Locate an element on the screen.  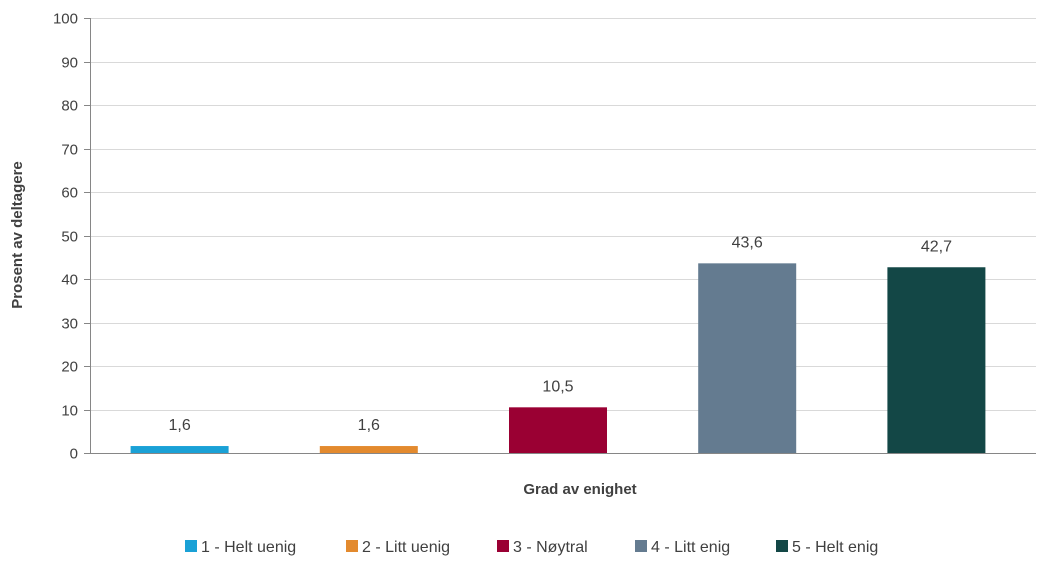
y-tick-label: 20 is located at coordinates (69, 367).